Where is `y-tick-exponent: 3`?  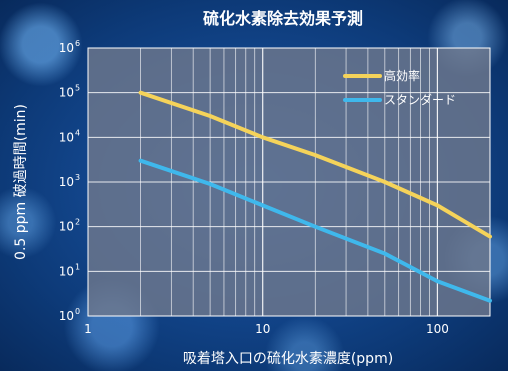
y-tick-exponent: 3 is located at coordinates (77, 177).